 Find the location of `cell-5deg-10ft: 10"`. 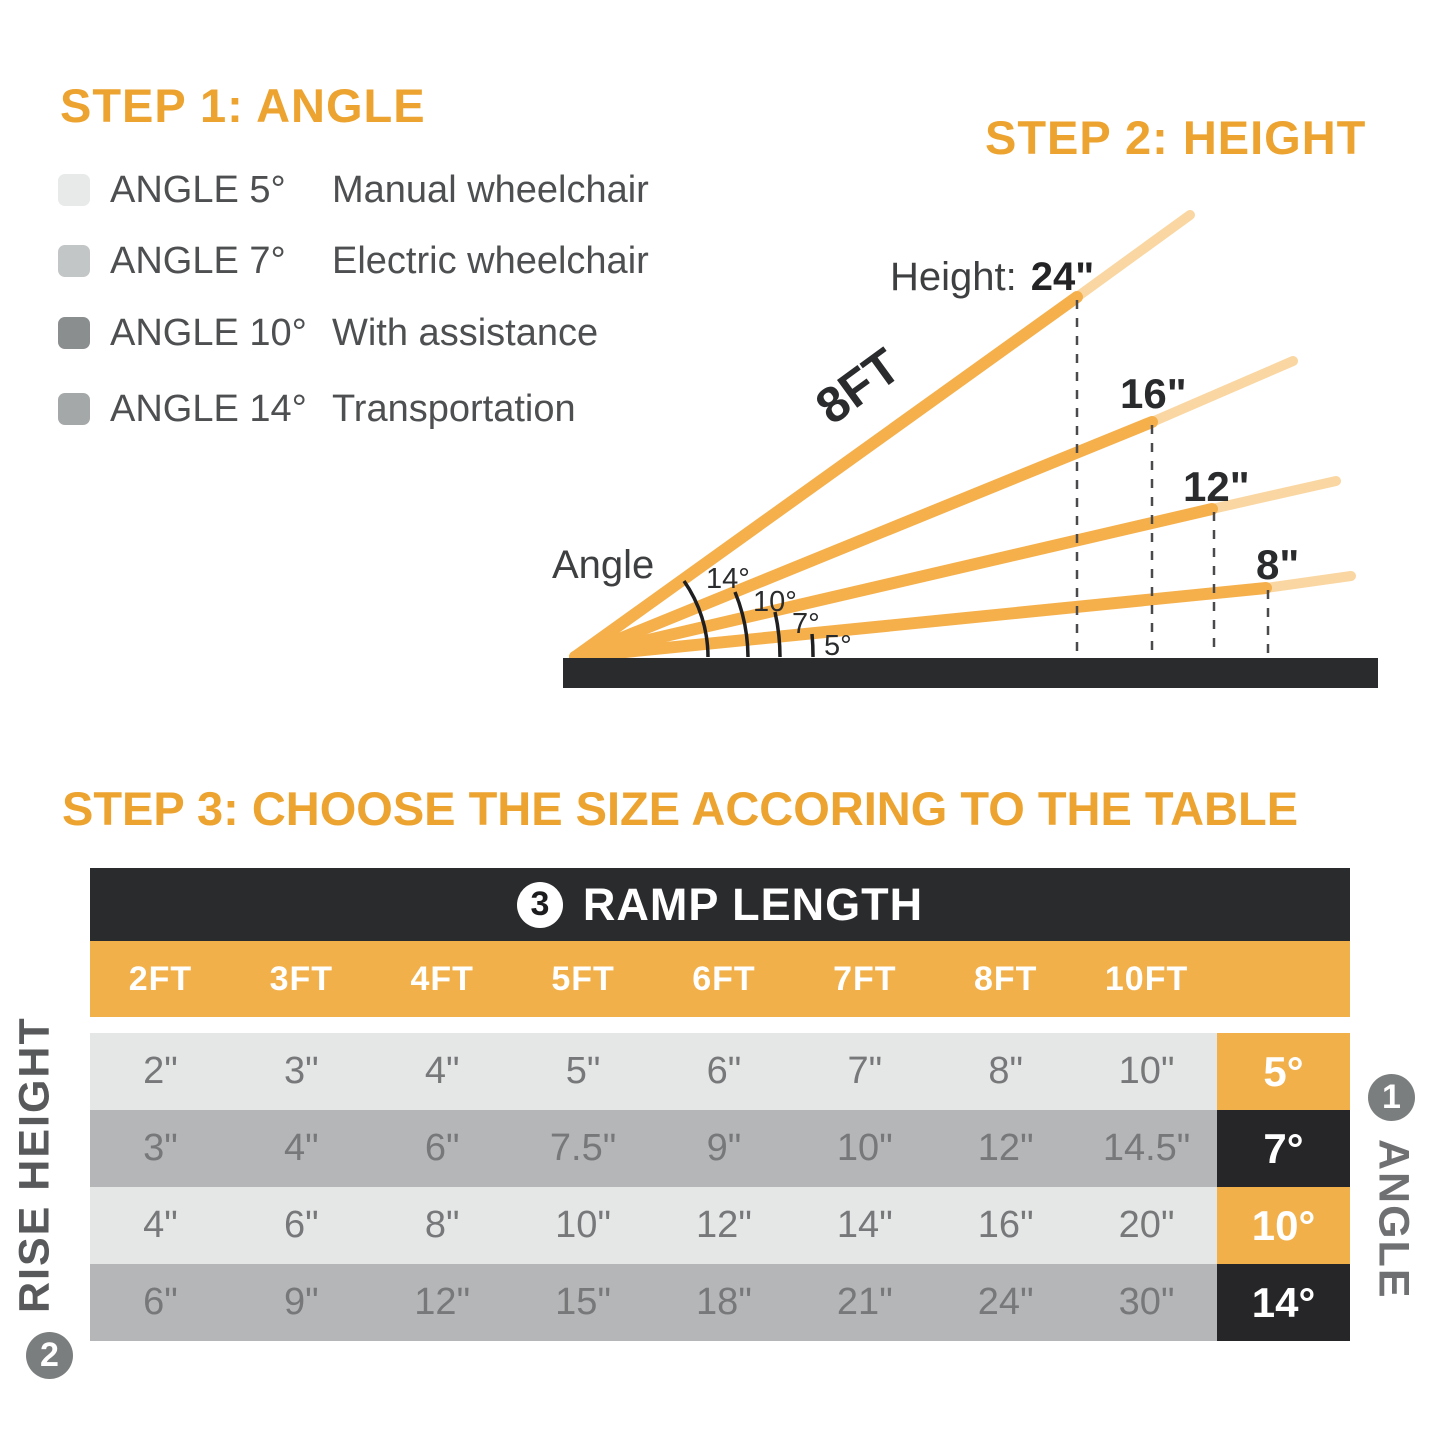

cell-5deg-10ft: 10" is located at coordinates (1146, 1071).